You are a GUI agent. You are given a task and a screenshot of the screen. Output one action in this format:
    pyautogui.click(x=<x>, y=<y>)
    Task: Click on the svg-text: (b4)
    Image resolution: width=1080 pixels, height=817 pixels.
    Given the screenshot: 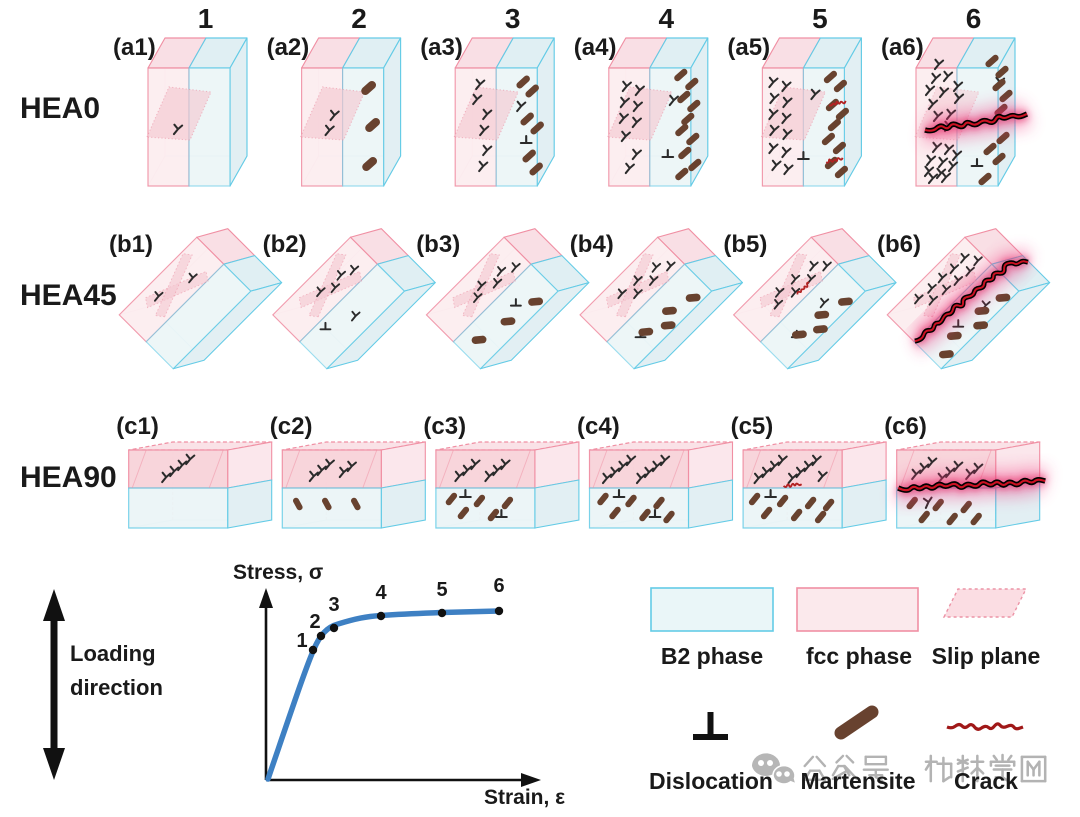 What is the action you would take?
    pyautogui.click(x=592, y=244)
    